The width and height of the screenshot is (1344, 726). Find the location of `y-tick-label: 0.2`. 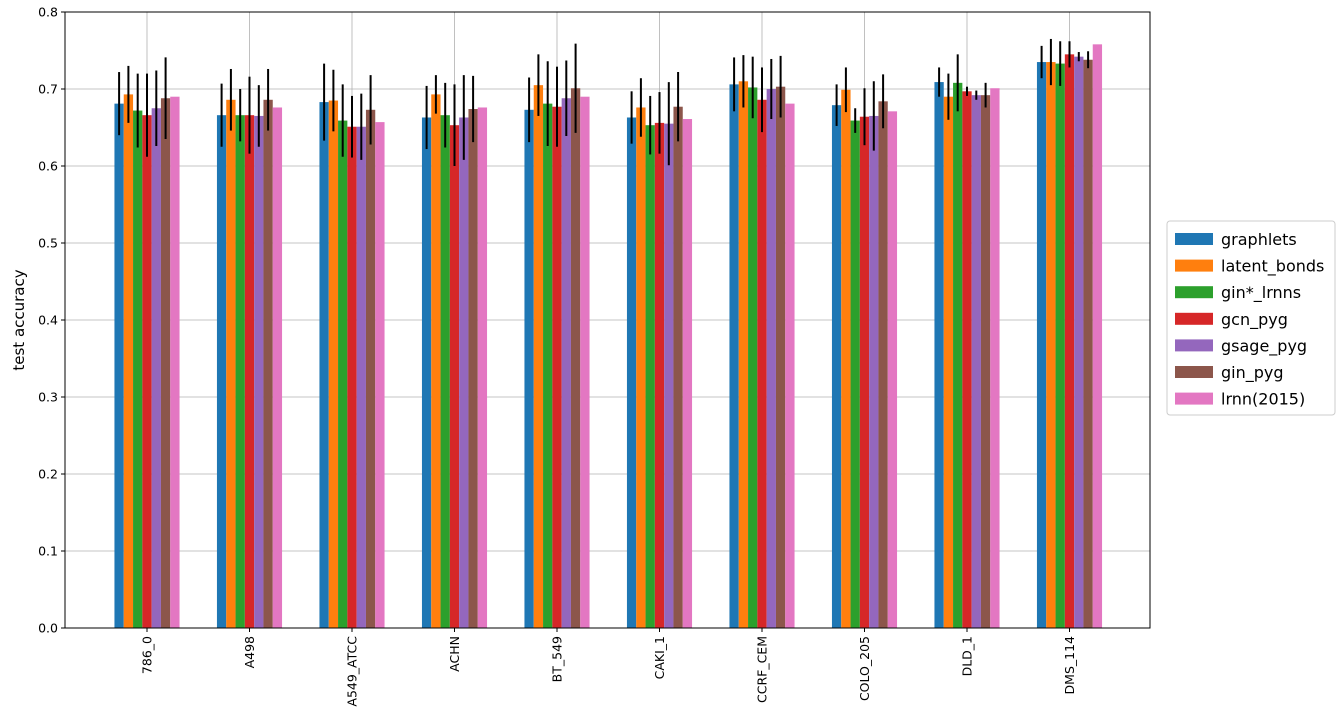

y-tick-label: 0.2 is located at coordinates (48, 474).